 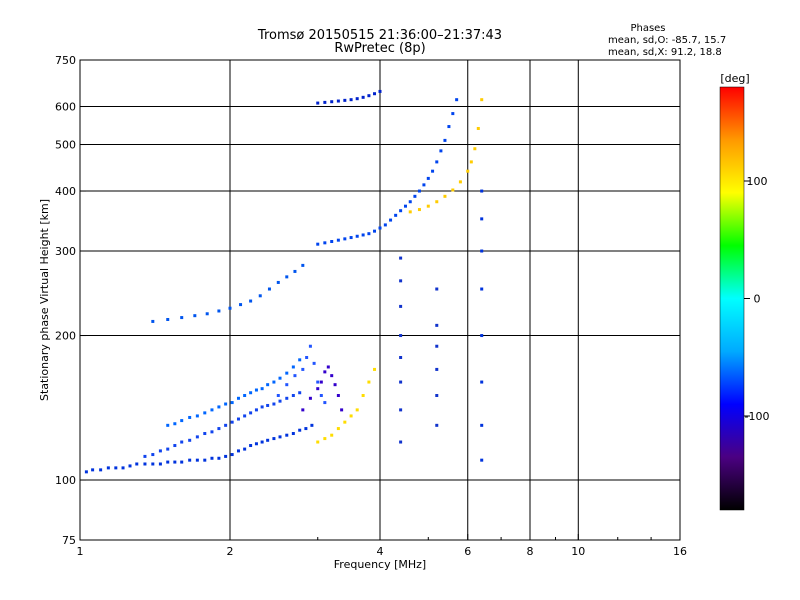 I want to click on x-tick-label: 8, so click(x=530, y=551).